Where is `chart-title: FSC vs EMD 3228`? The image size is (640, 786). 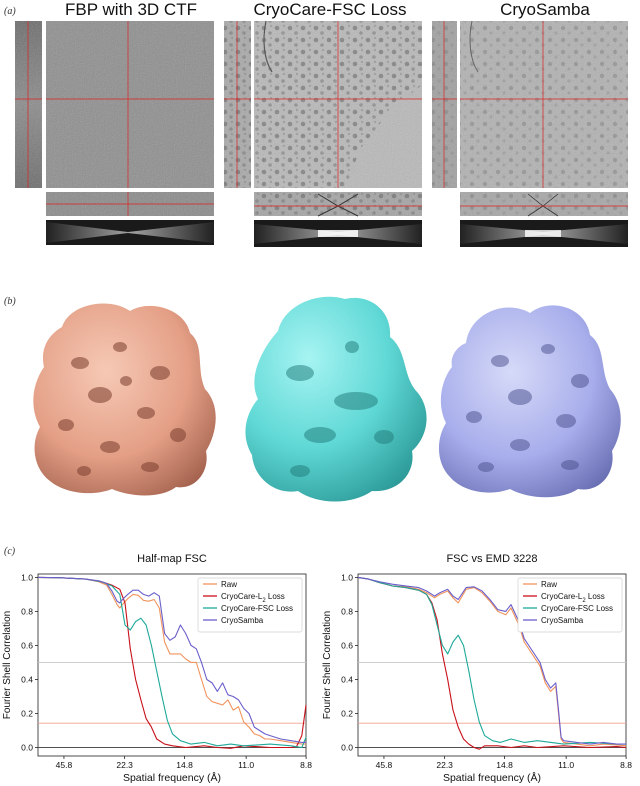 chart-title: FSC vs EMD 3228 is located at coordinates (491, 559).